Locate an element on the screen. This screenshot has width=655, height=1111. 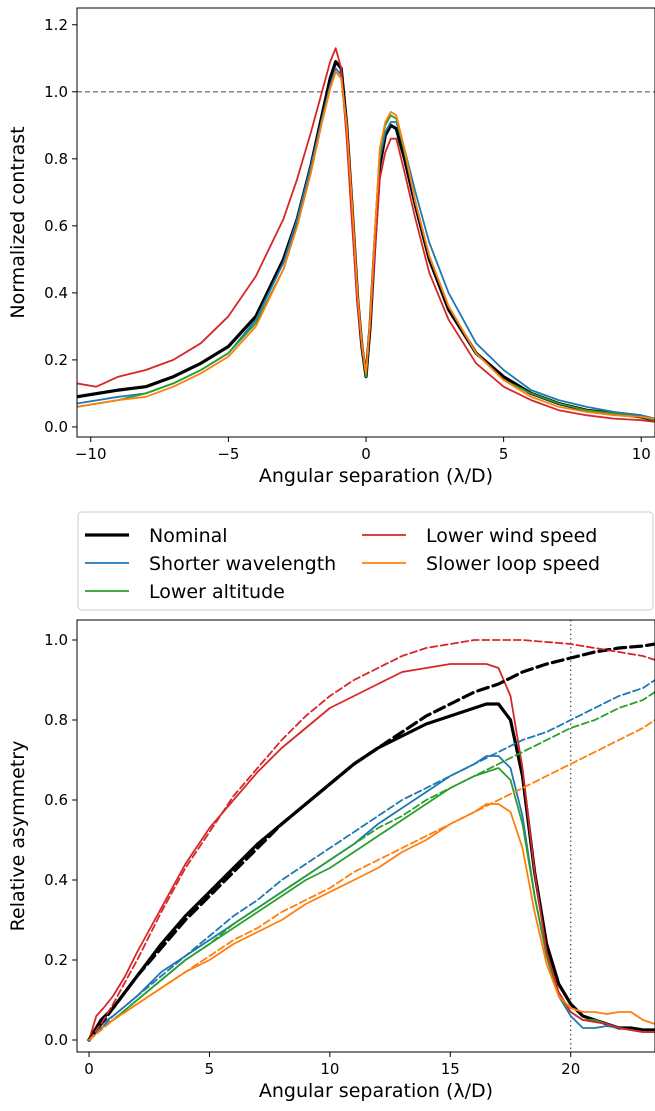
y-tick-label: 1.2 is located at coordinates (56, 25).